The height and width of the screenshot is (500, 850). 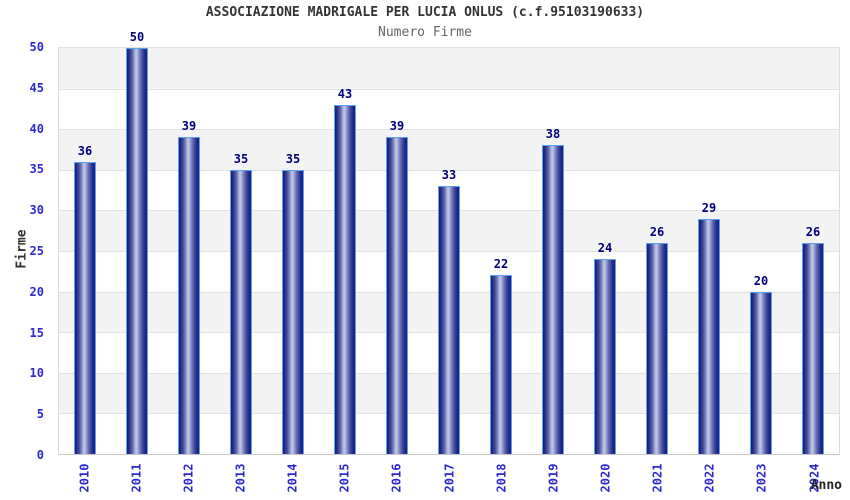 What do you see at coordinates (36, 373) in the screenshot?
I see `y-tick-label: 10` at bounding box center [36, 373].